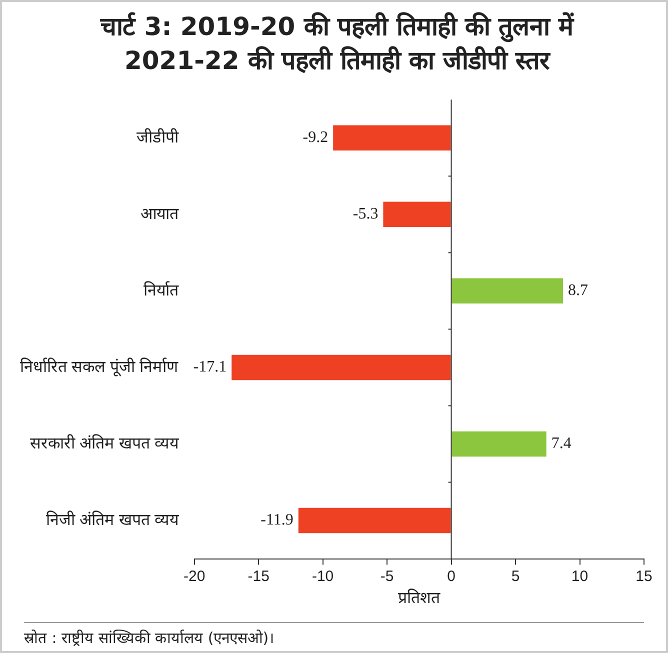  I want to click on text: स्रोत : राष्ट्रीय सांख्यिकी कार्यालय (एनएसओ)।, so click(334, 634).